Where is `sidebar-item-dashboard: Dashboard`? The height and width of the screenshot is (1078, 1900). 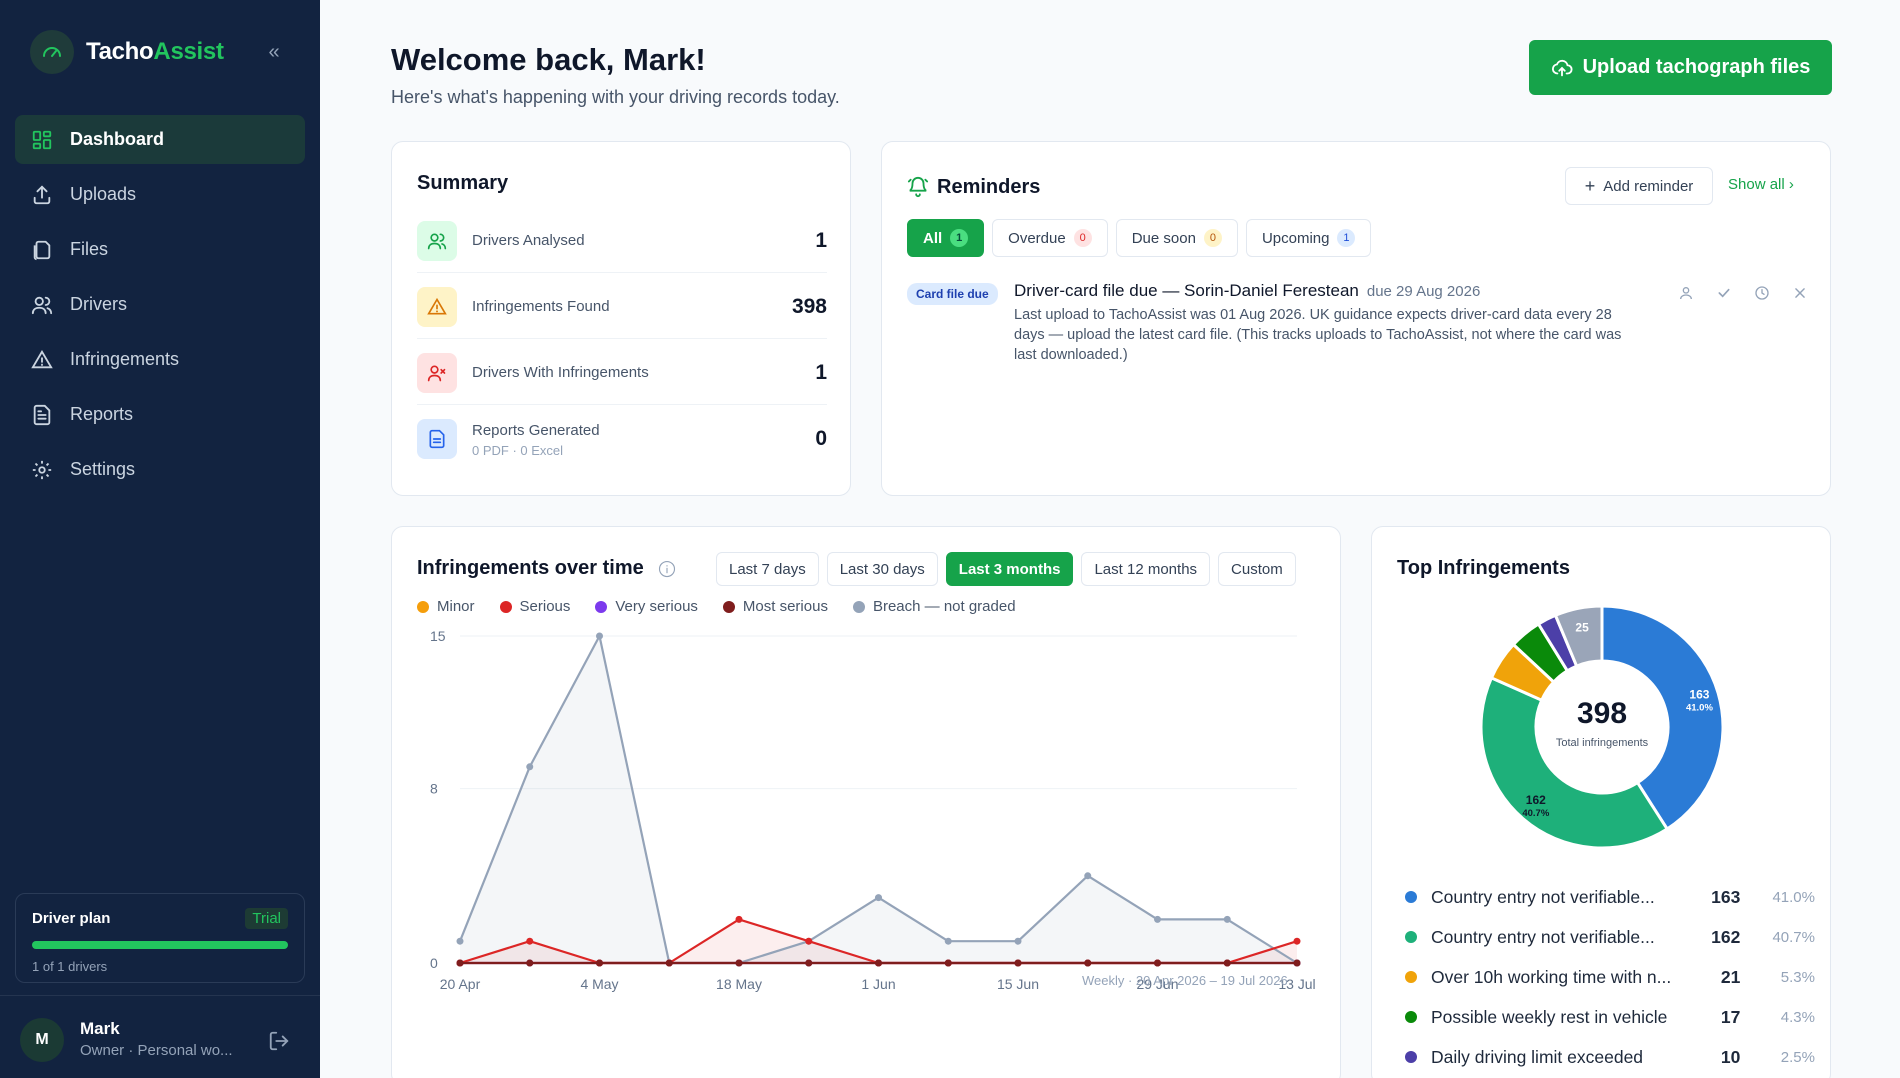 sidebar-item-dashboard: Dashboard is located at coordinates (160, 139).